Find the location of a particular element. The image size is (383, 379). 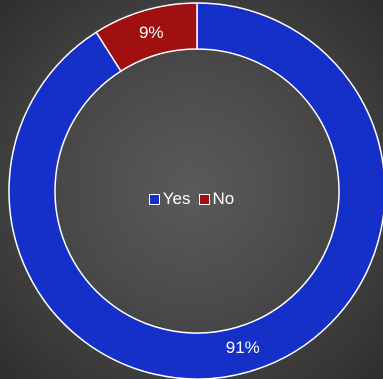

legend-item-no: No is located at coordinates (216, 199).